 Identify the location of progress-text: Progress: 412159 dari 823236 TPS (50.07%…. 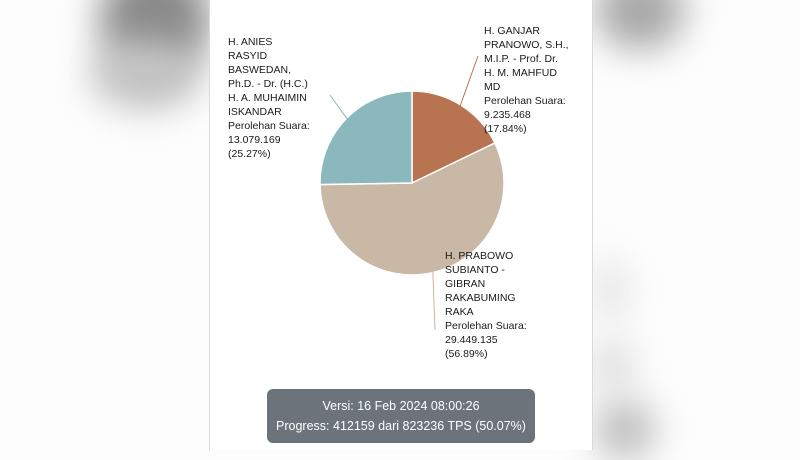
(401, 426).